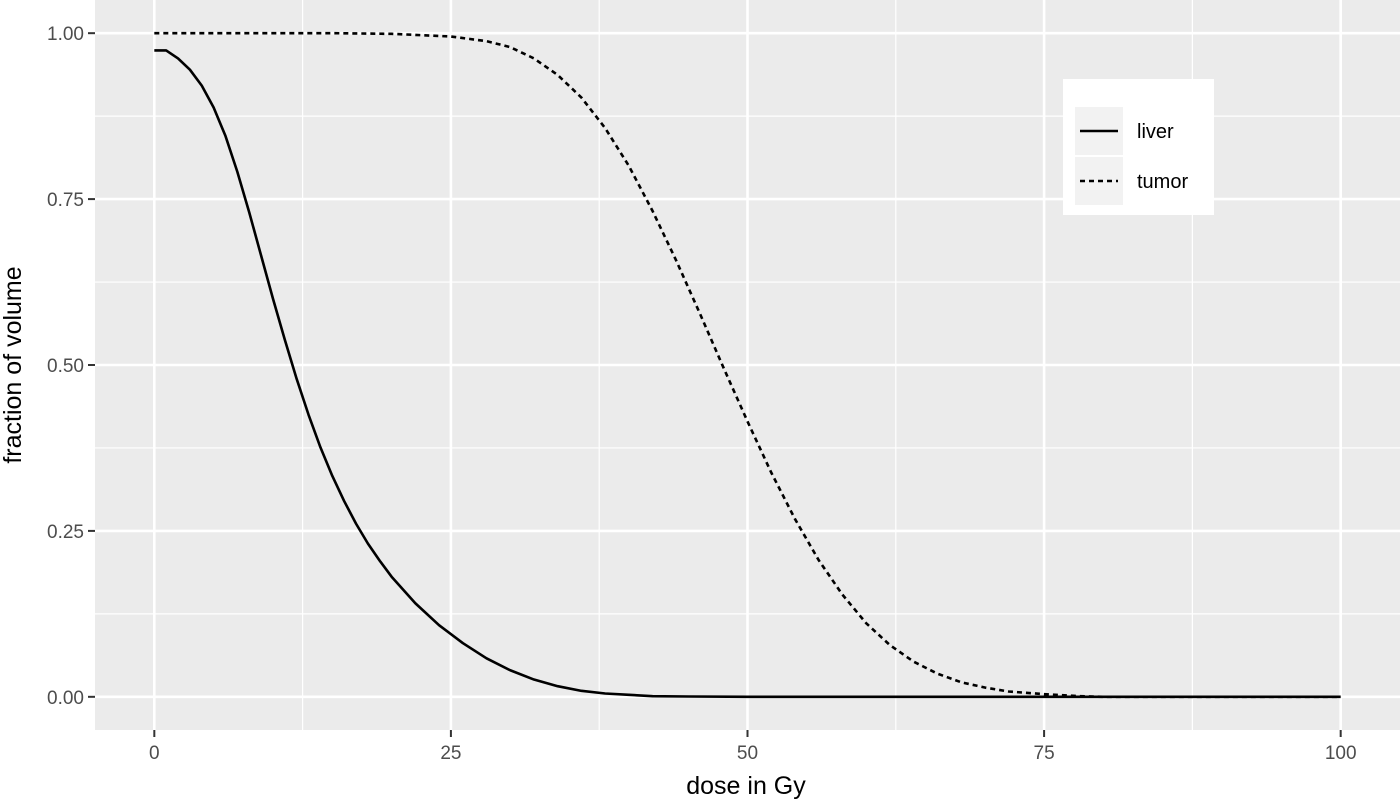 This screenshot has height=806, width=1400. I want to click on y-tick-label: 0.50, so click(65, 366).